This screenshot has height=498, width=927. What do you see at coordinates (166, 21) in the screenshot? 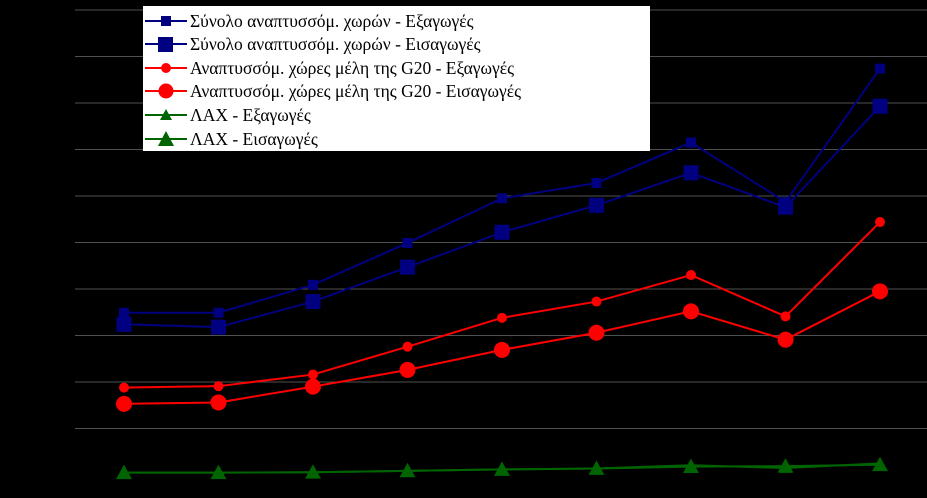
I see `legend-swatch-square-small` at bounding box center [166, 21].